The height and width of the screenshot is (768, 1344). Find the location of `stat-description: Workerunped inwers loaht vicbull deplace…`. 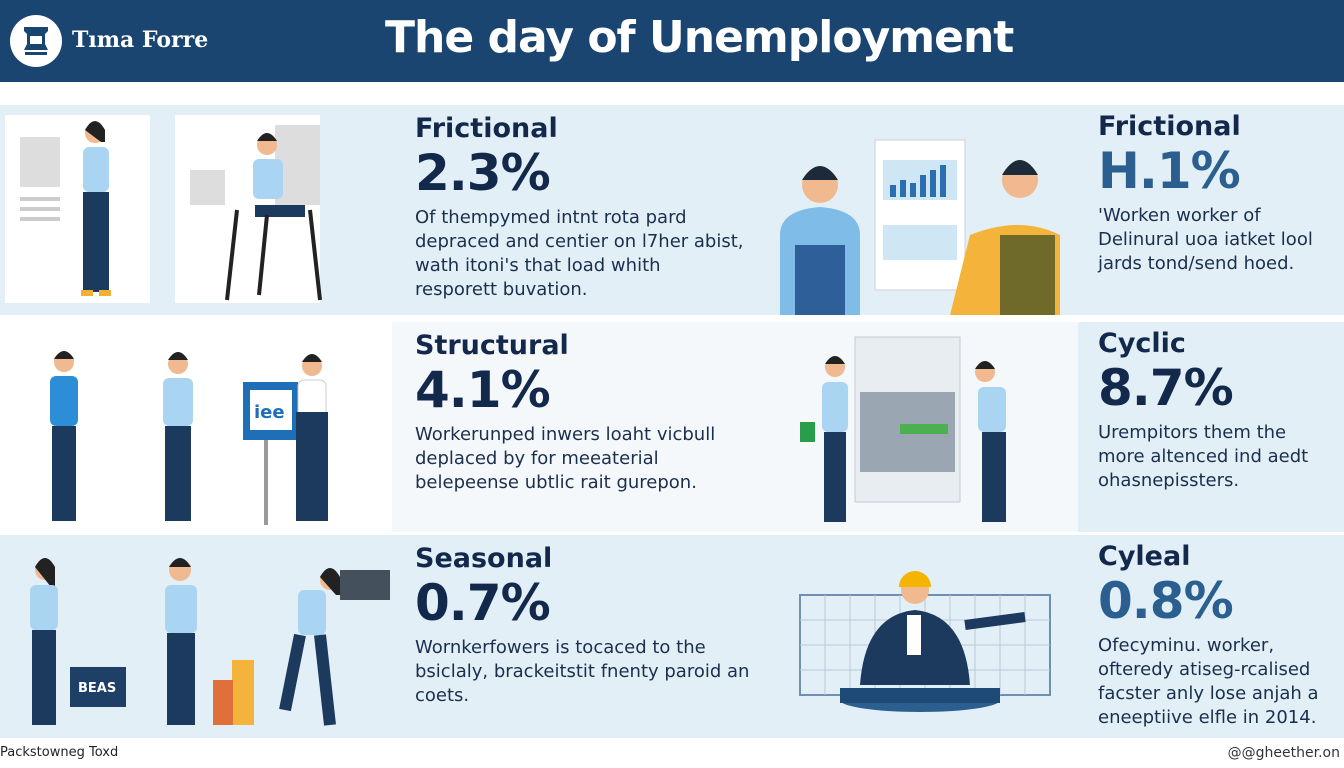

stat-description: Workerunped inwers loaht vicbull deplace… is located at coordinates (565, 458).